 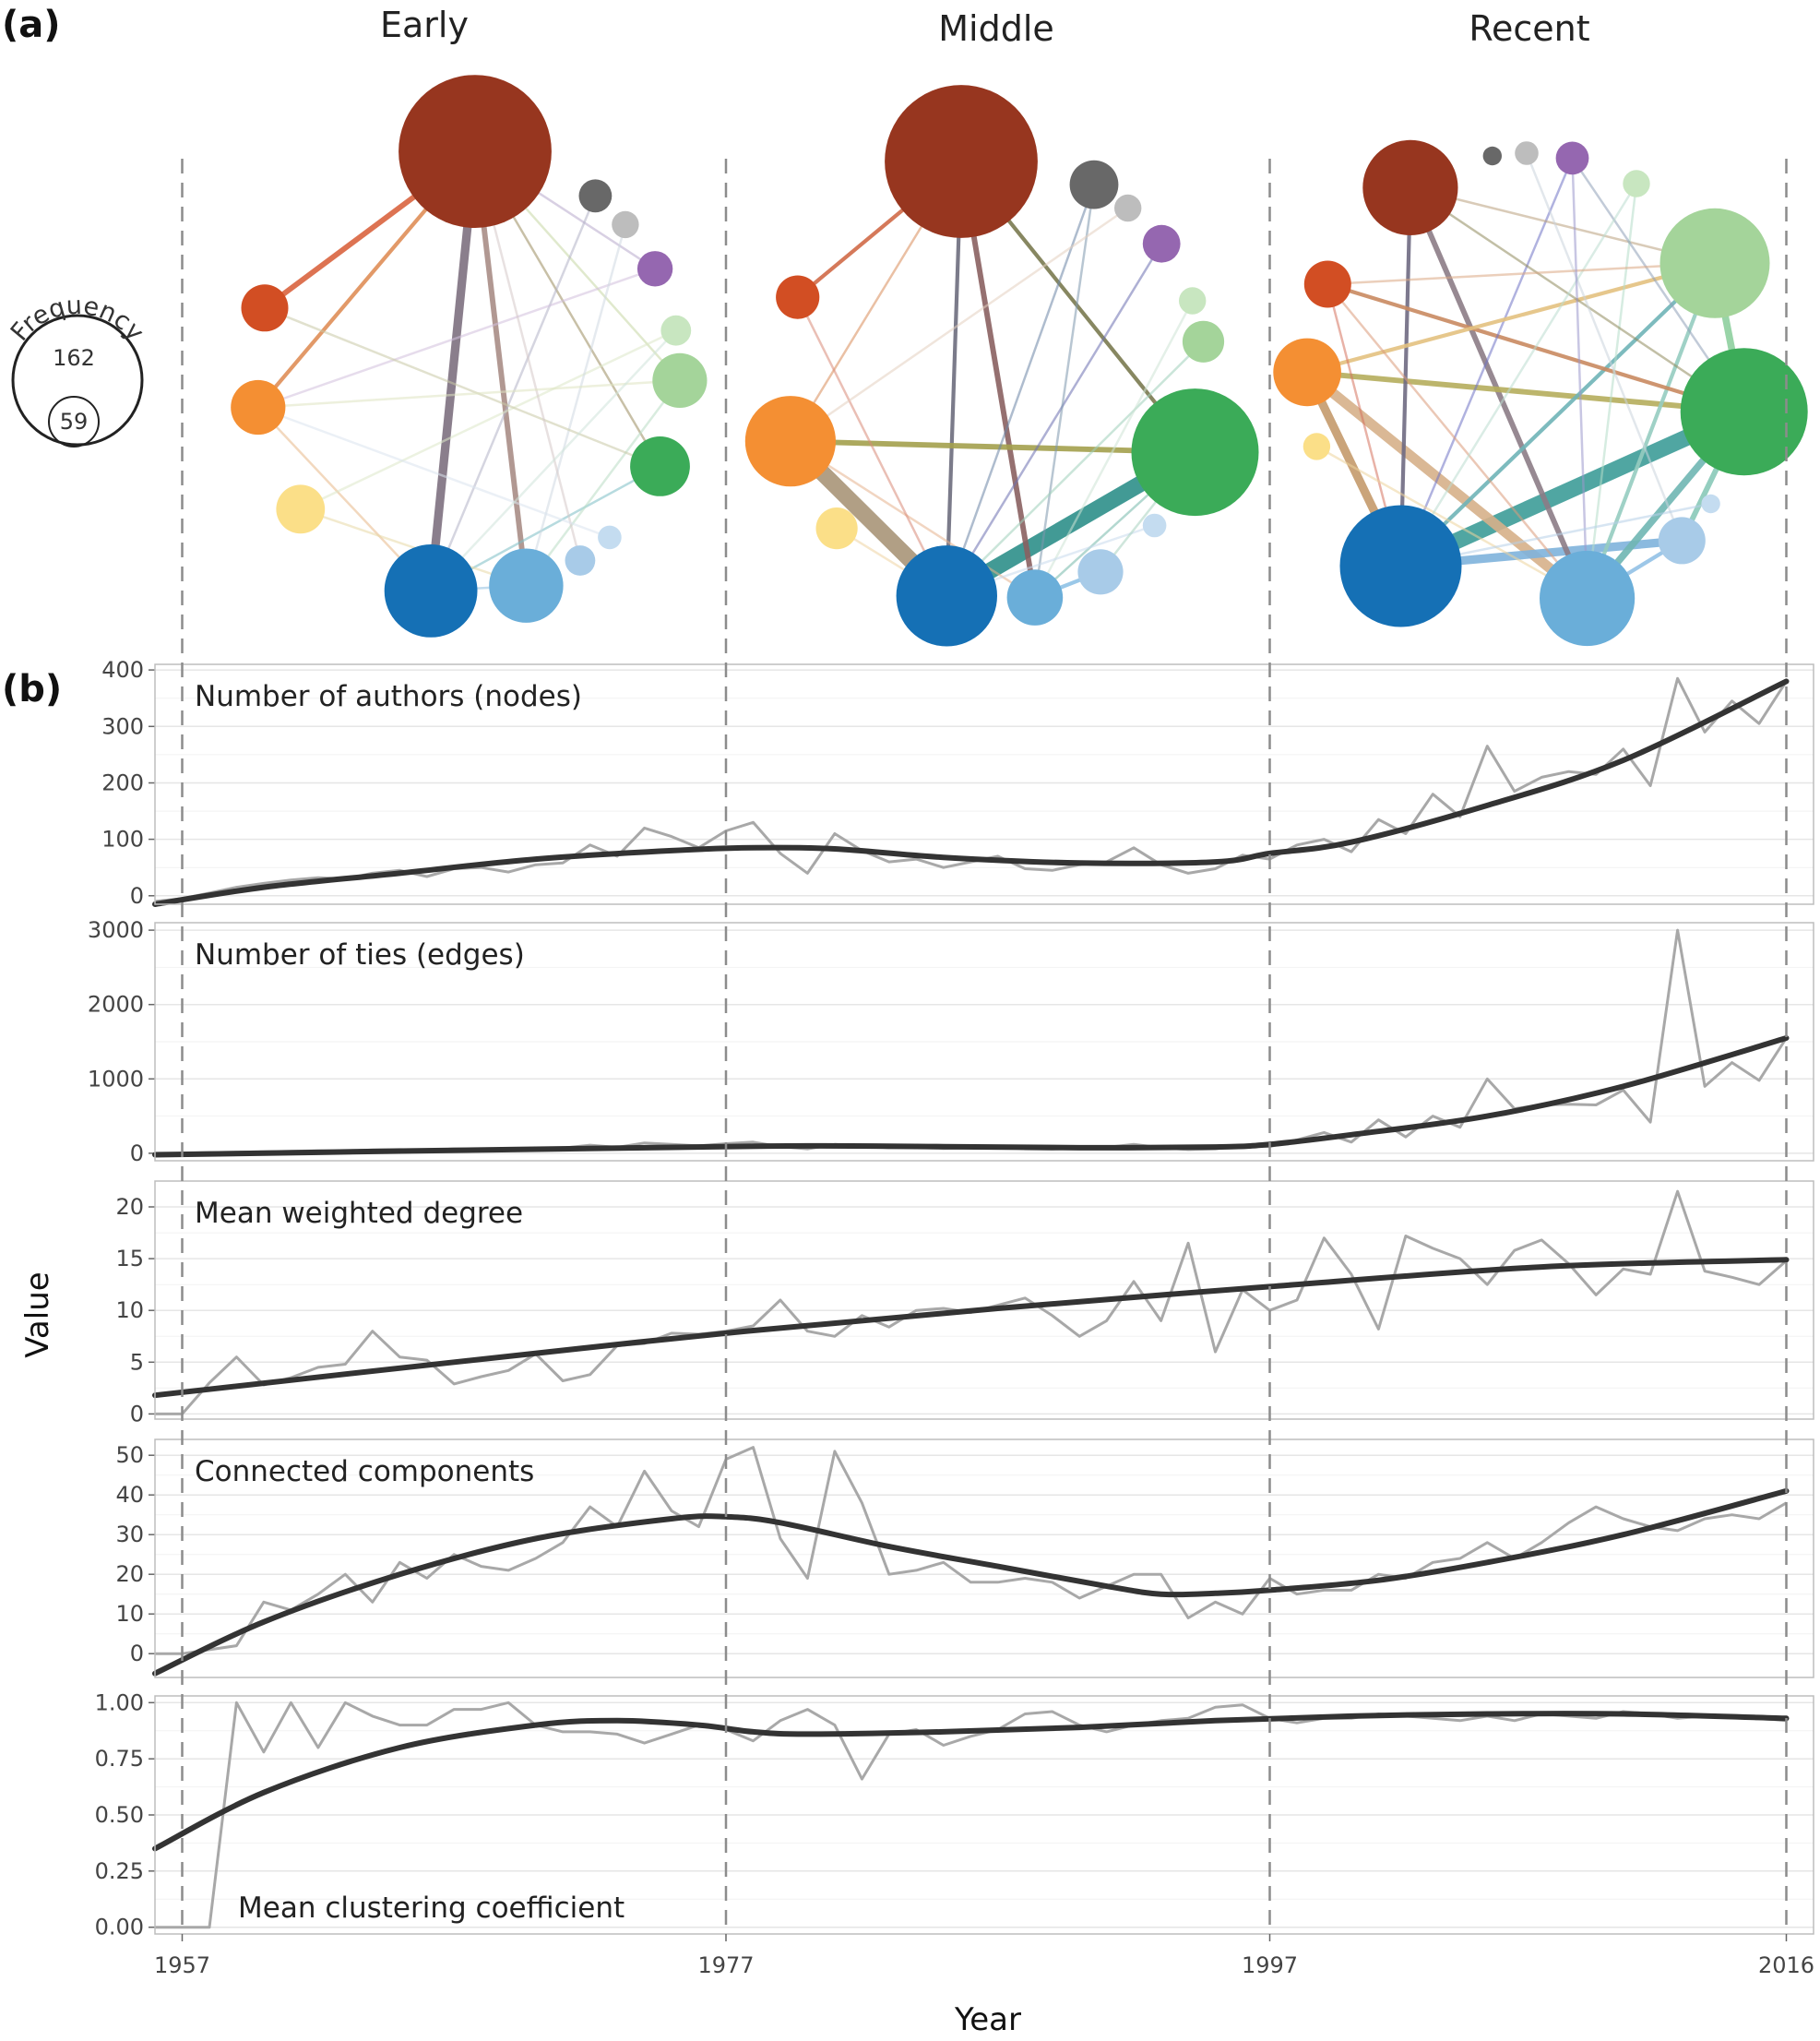 What do you see at coordinates (31, 25) in the screenshot?
I see `panel-label-a: (a)` at bounding box center [31, 25].